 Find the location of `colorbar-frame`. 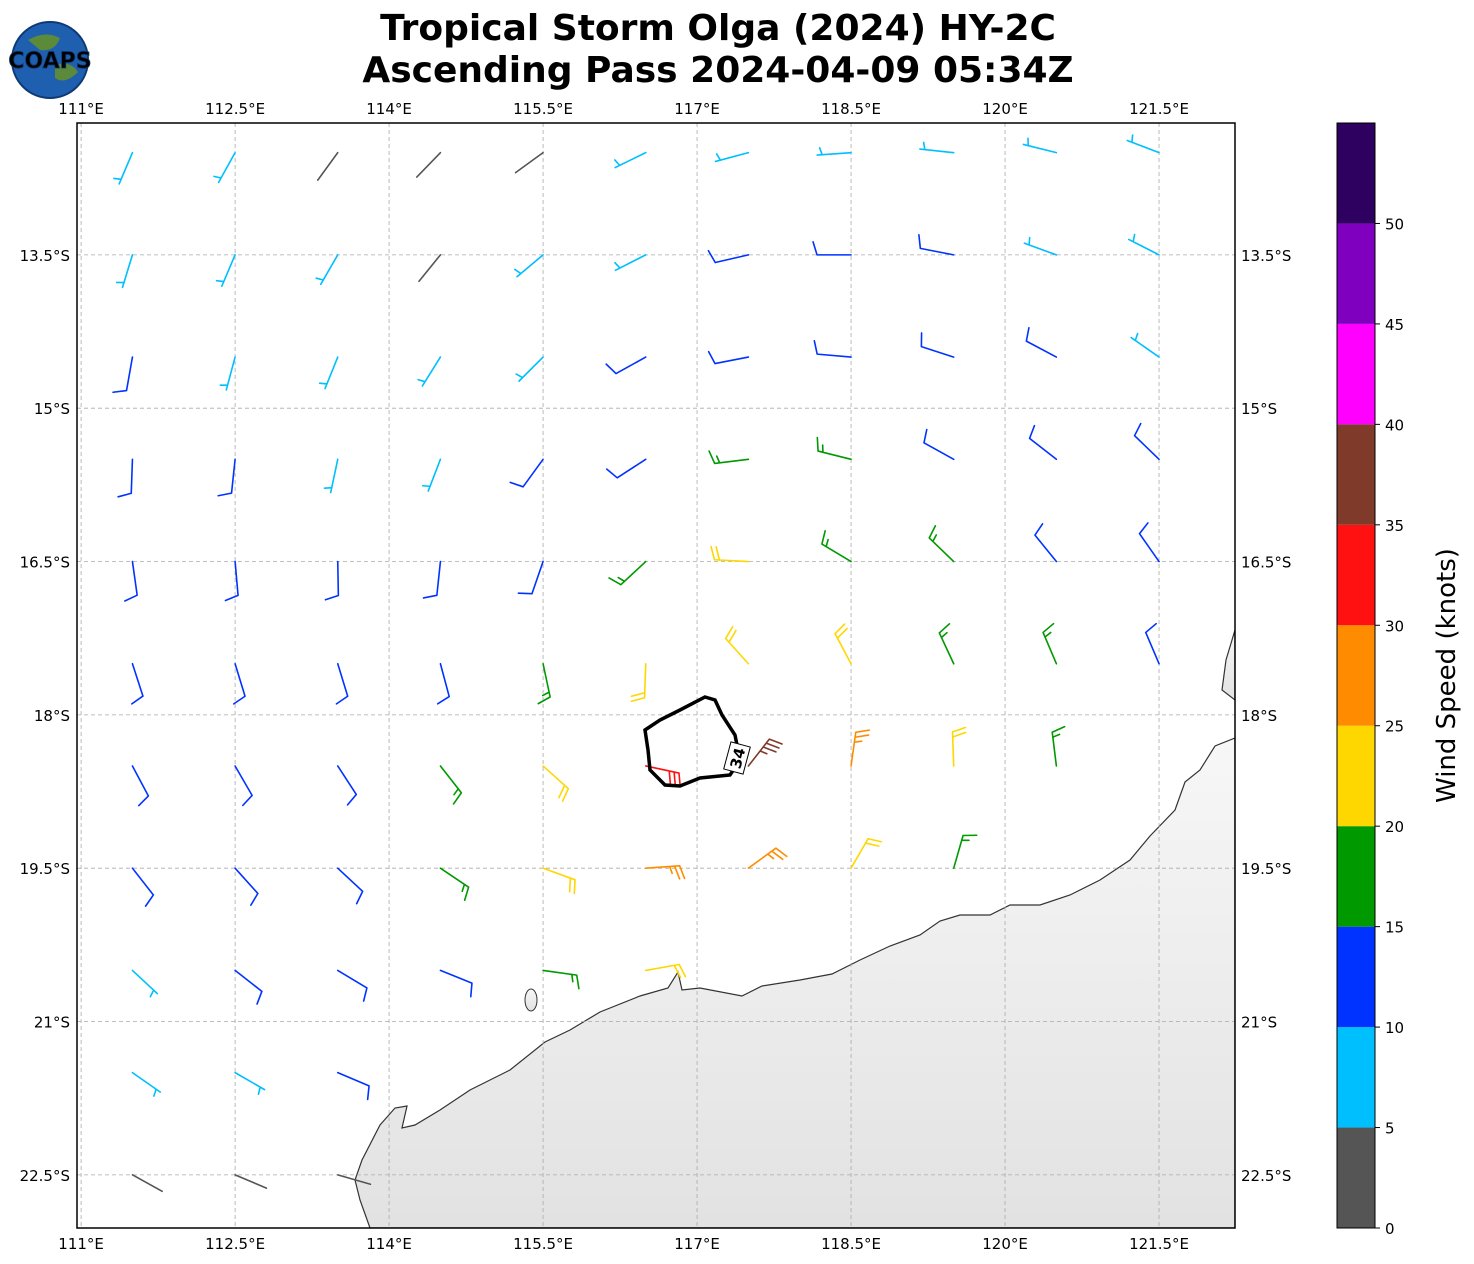

colorbar-frame is located at coordinates (1356, 675).